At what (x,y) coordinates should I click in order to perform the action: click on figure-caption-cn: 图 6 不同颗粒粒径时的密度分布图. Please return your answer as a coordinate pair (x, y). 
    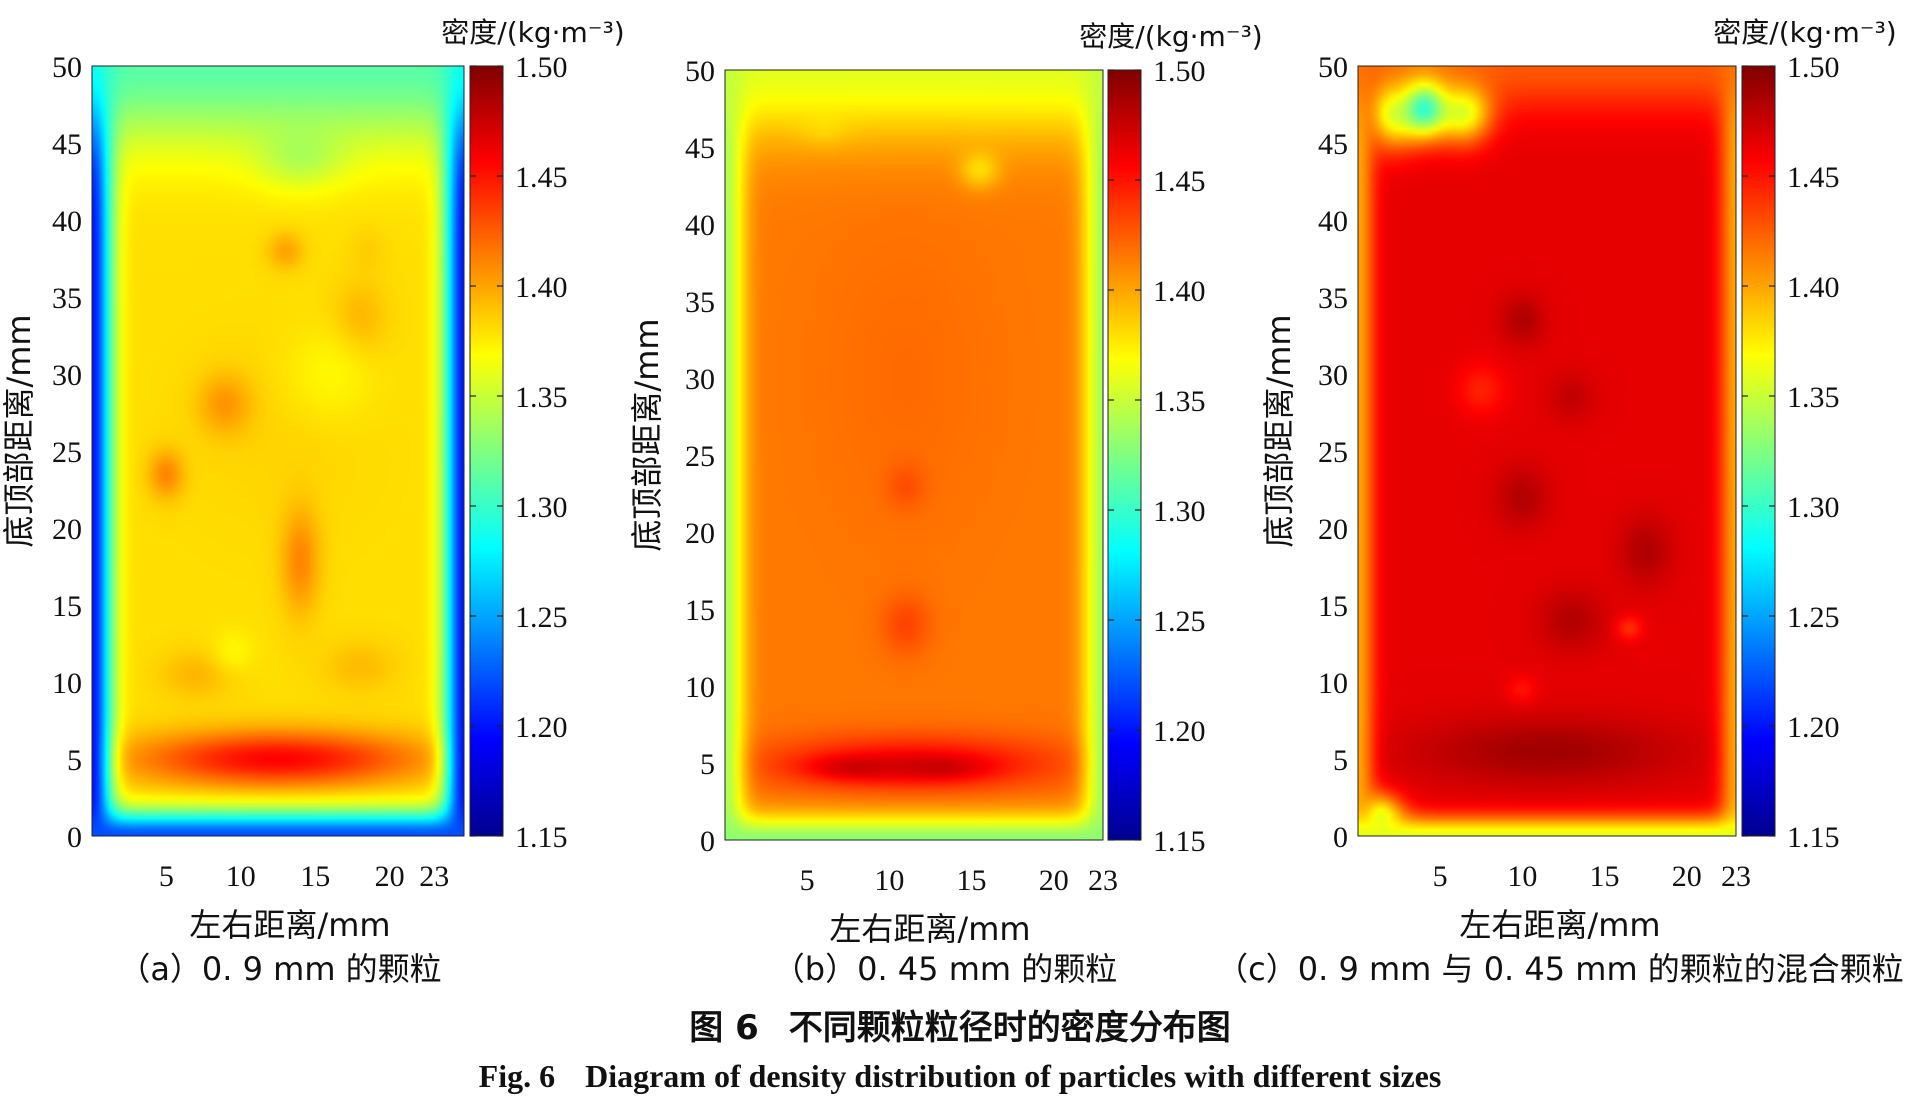
    Looking at the image, I should click on (960, 1024).